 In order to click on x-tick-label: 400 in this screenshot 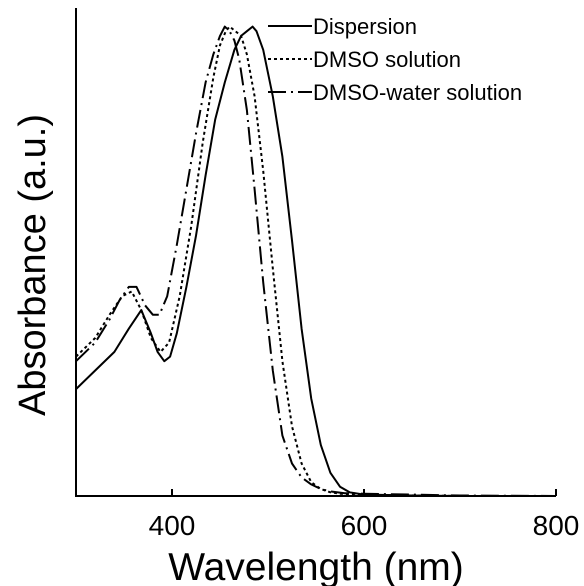, I will do `click(172, 525)`.